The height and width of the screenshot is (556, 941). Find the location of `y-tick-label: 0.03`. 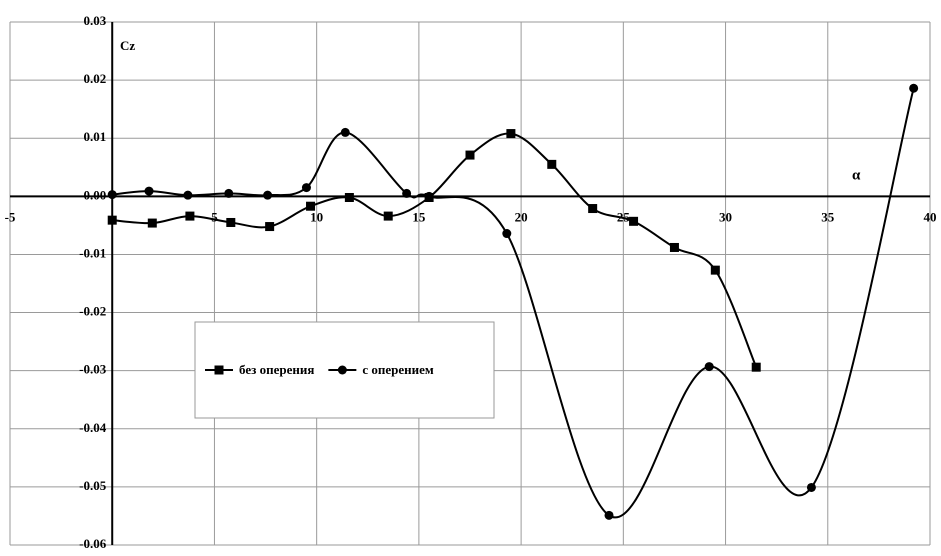

y-tick-label: 0.03 is located at coordinates (94, 20).